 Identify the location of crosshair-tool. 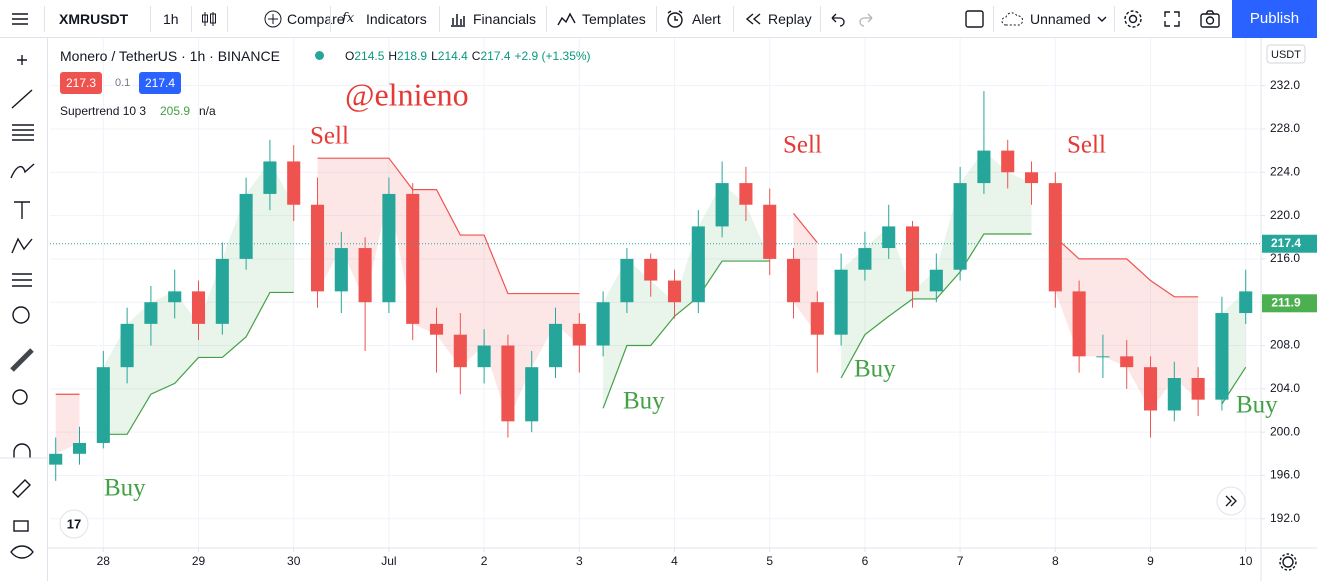
(22, 60).